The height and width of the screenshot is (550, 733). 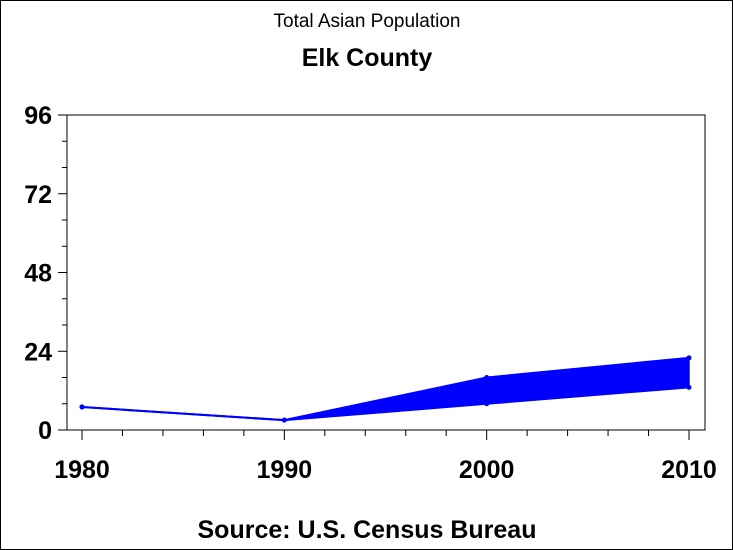 What do you see at coordinates (367, 530) in the screenshot?
I see `chart-footnote: Source: U.S. Census Bureau` at bounding box center [367, 530].